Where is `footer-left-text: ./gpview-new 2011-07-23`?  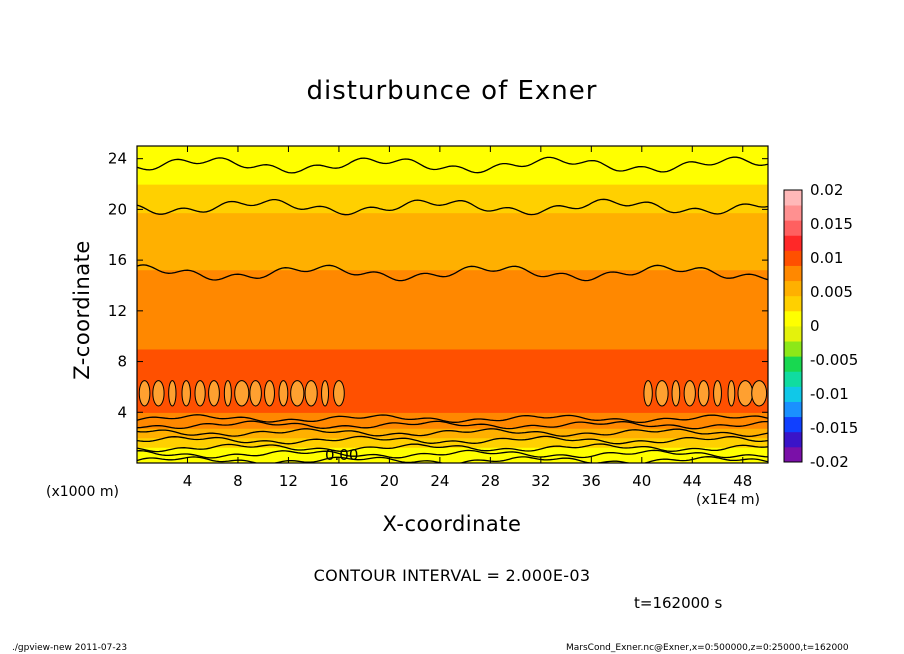 footer-left-text: ./gpview-new 2011-07-23 is located at coordinates (70, 648).